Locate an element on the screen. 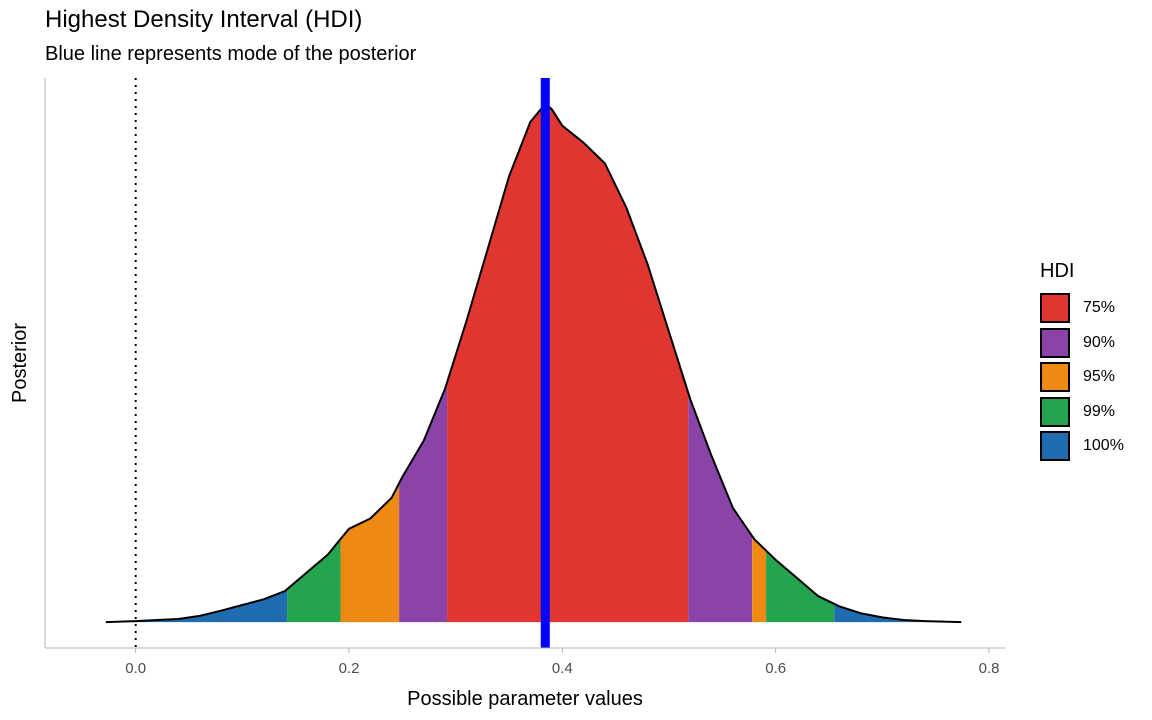 The image size is (1152, 720). legend-label-75: 75% is located at coordinates (1099, 308).